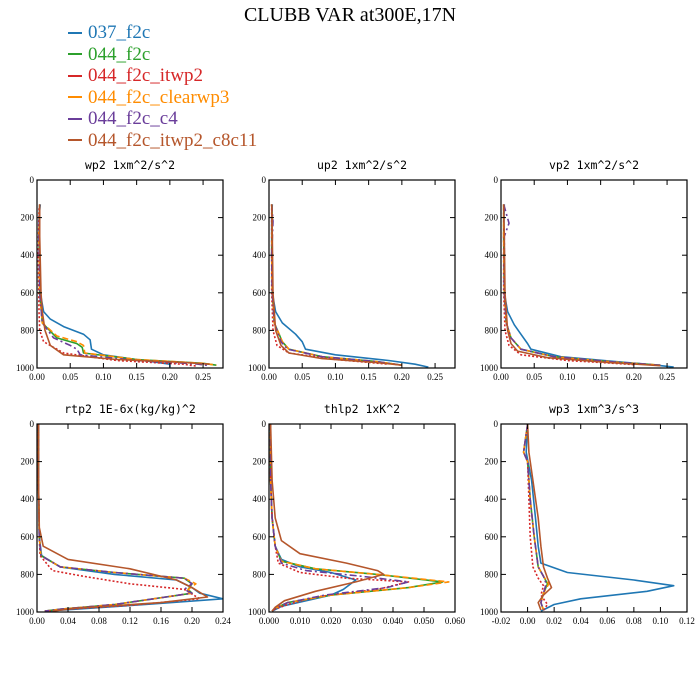  What do you see at coordinates (159, 97) in the screenshot?
I see `legend-label: 044_f2c_clearwp3` at bounding box center [159, 97].